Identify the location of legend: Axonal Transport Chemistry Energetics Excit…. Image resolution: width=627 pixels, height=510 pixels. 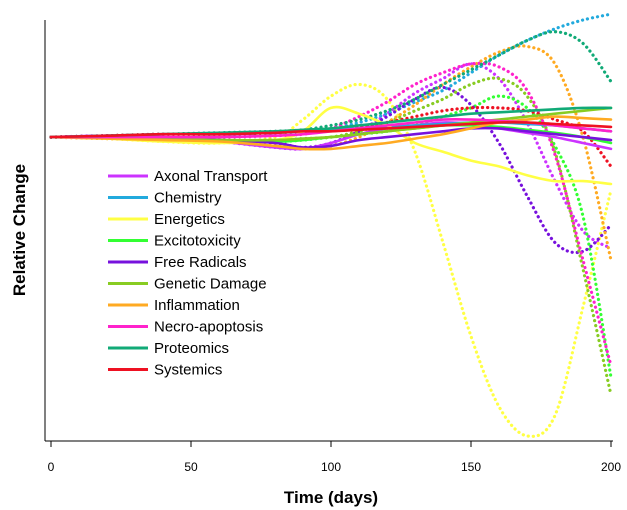
(188, 273).